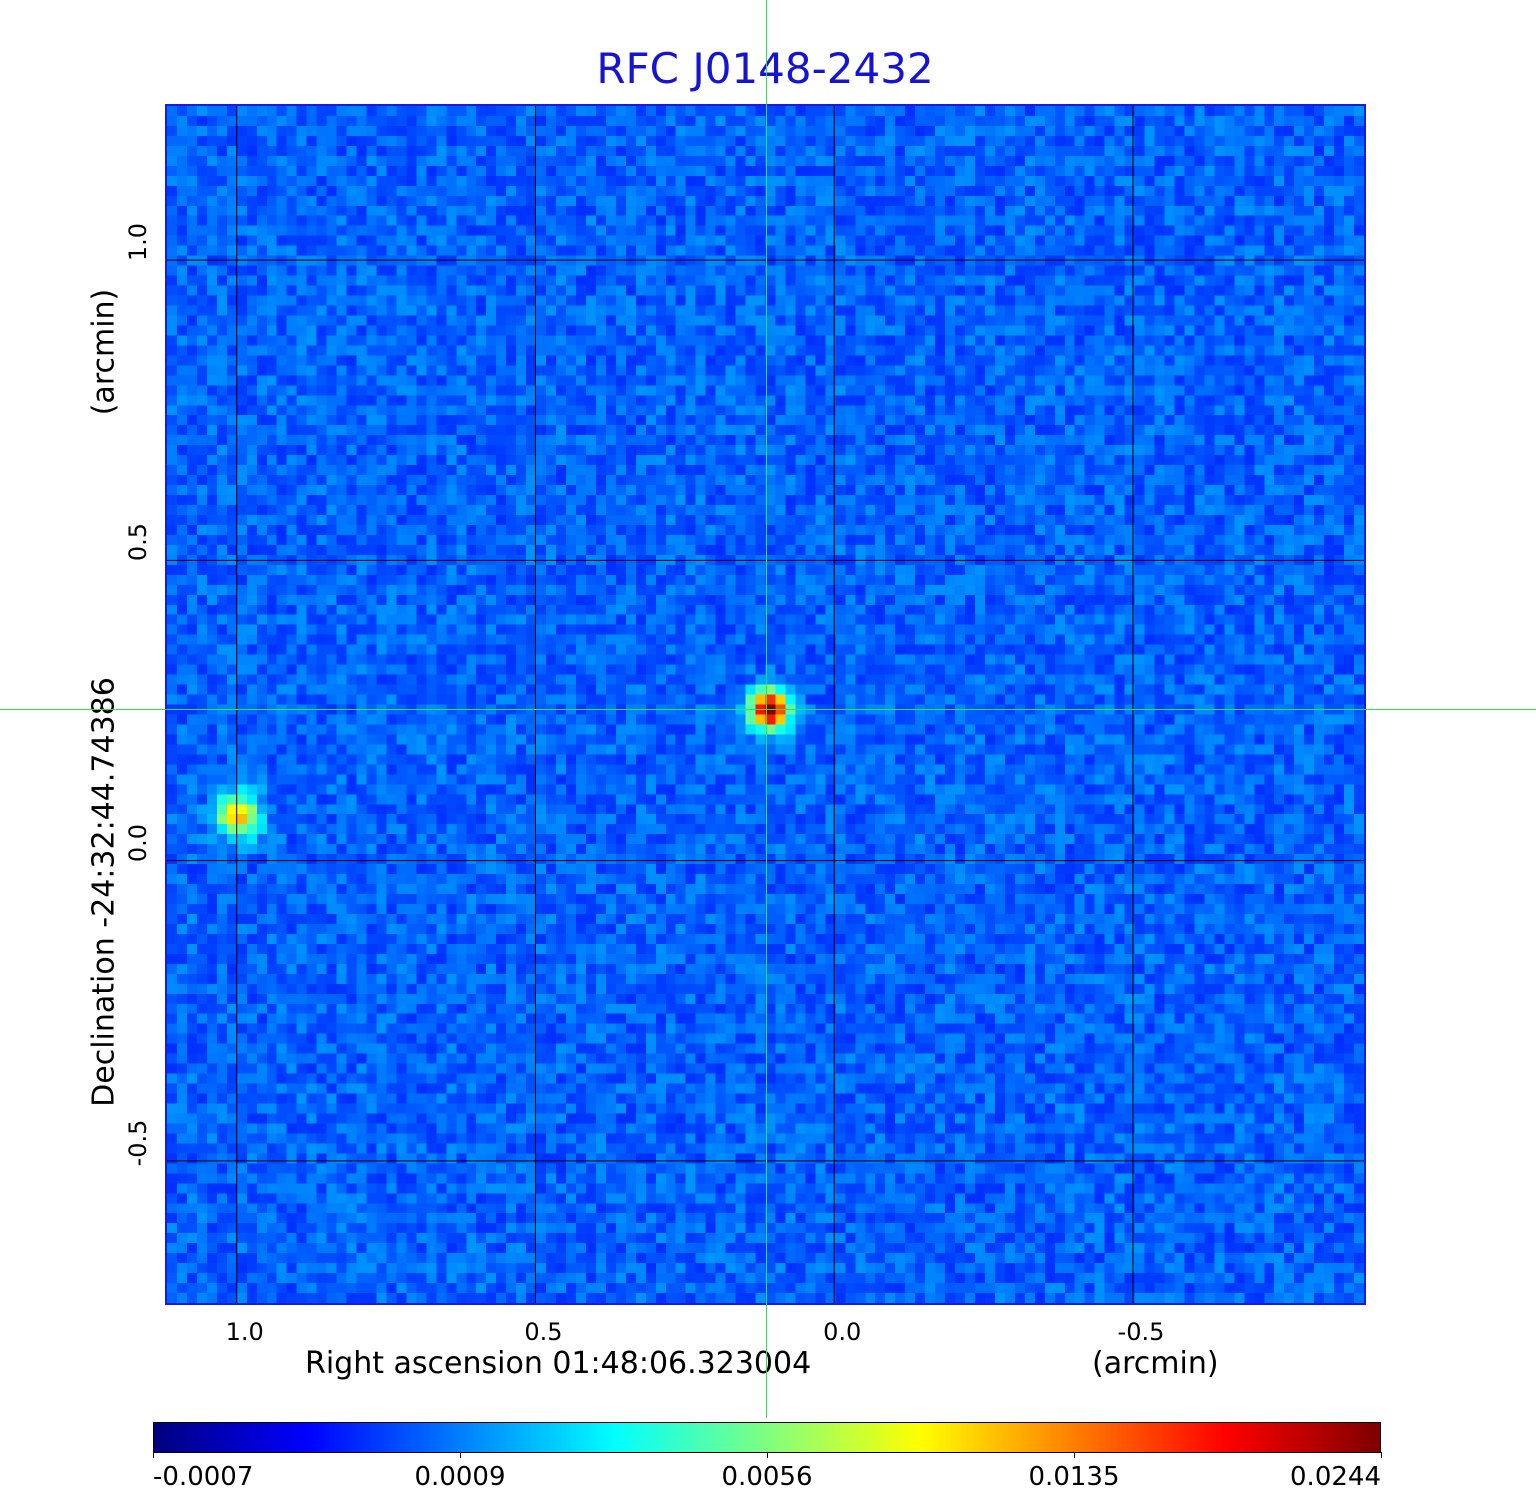 The image size is (1536, 1511). I want to click on x-tick-label: -0.5, so click(1141, 1332).